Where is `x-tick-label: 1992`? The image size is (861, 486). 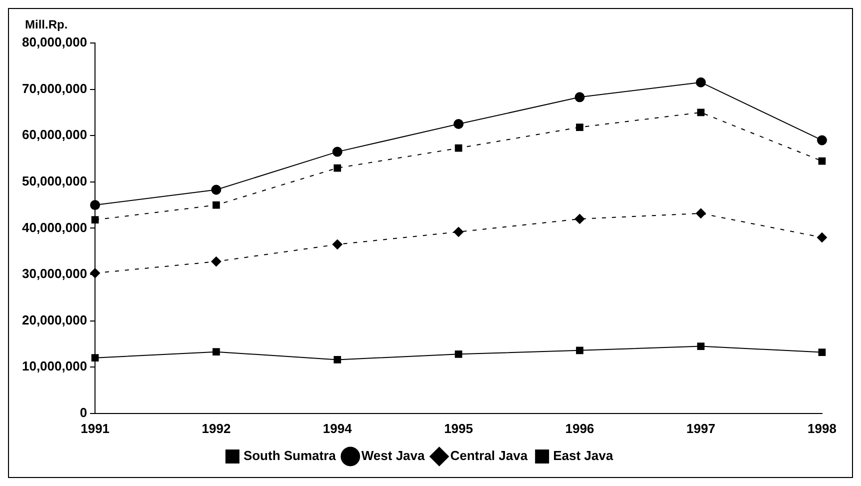
x-tick-label: 1992 is located at coordinates (216, 428).